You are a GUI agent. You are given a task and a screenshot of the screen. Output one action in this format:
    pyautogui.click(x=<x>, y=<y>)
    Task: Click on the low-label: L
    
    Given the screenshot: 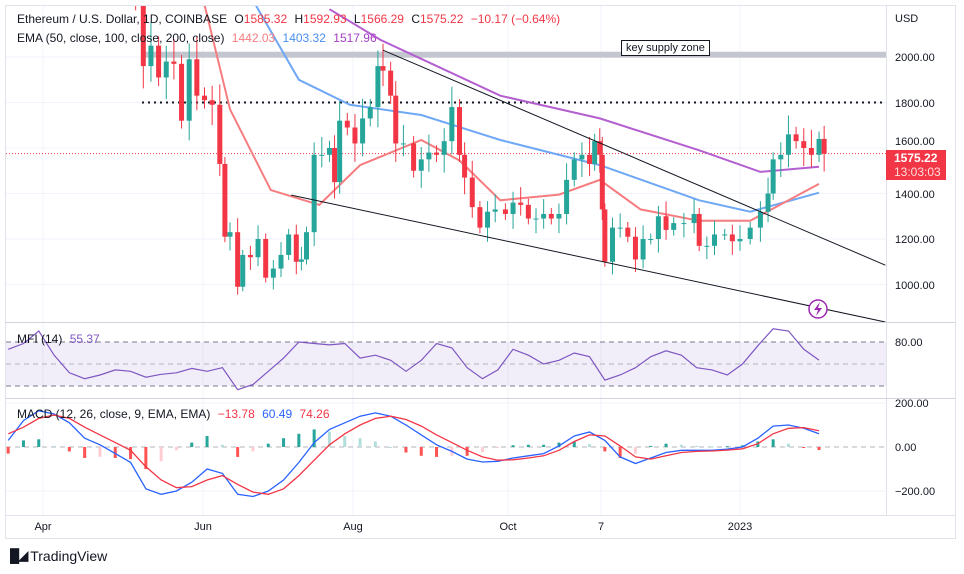 What is the action you would take?
    pyautogui.click(x=357, y=19)
    